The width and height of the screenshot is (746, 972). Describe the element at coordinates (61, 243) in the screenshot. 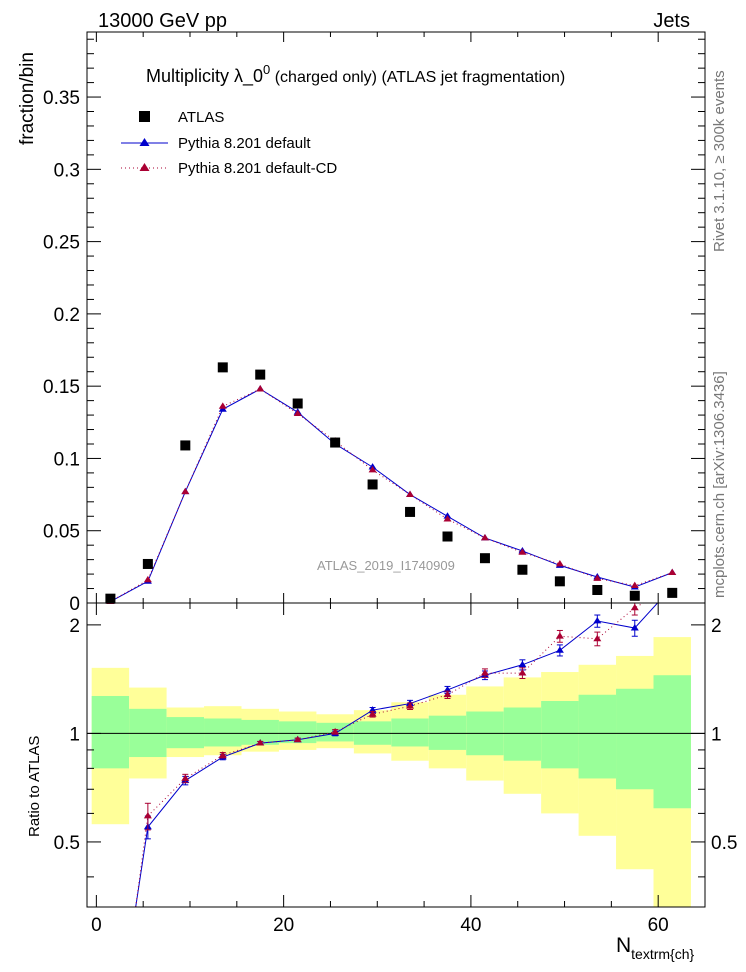

I see `main-y-tick-label: 0.25` at that location.